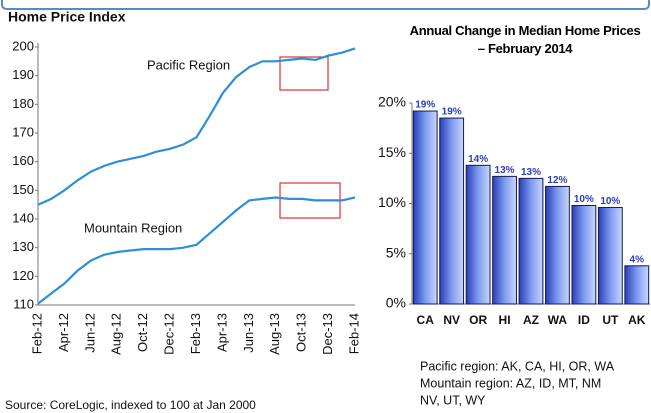 Image resolution: width=651 pixels, height=413 pixels. What do you see at coordinates (23, 189) in the screenshot?
I see `y-tick-label: 150` at bounding box center [23, 189].